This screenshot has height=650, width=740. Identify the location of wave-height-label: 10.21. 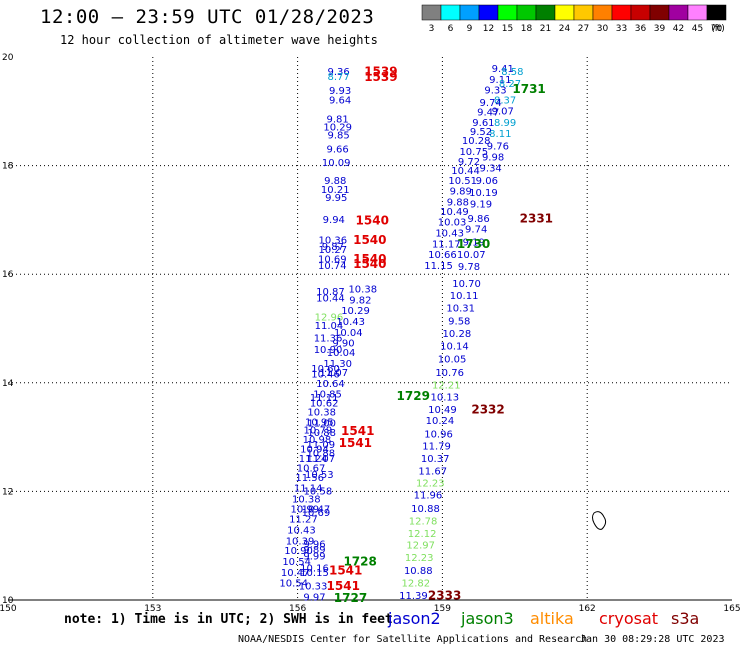
(335, 190).